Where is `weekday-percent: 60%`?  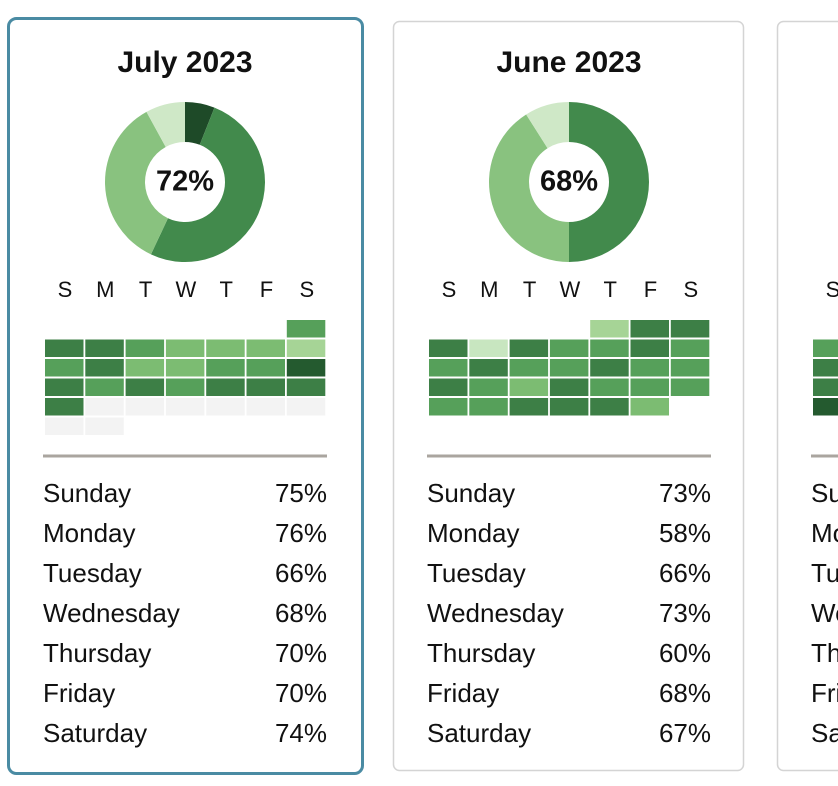
weekday-percent: 60% is located at coordinates (685, 653).